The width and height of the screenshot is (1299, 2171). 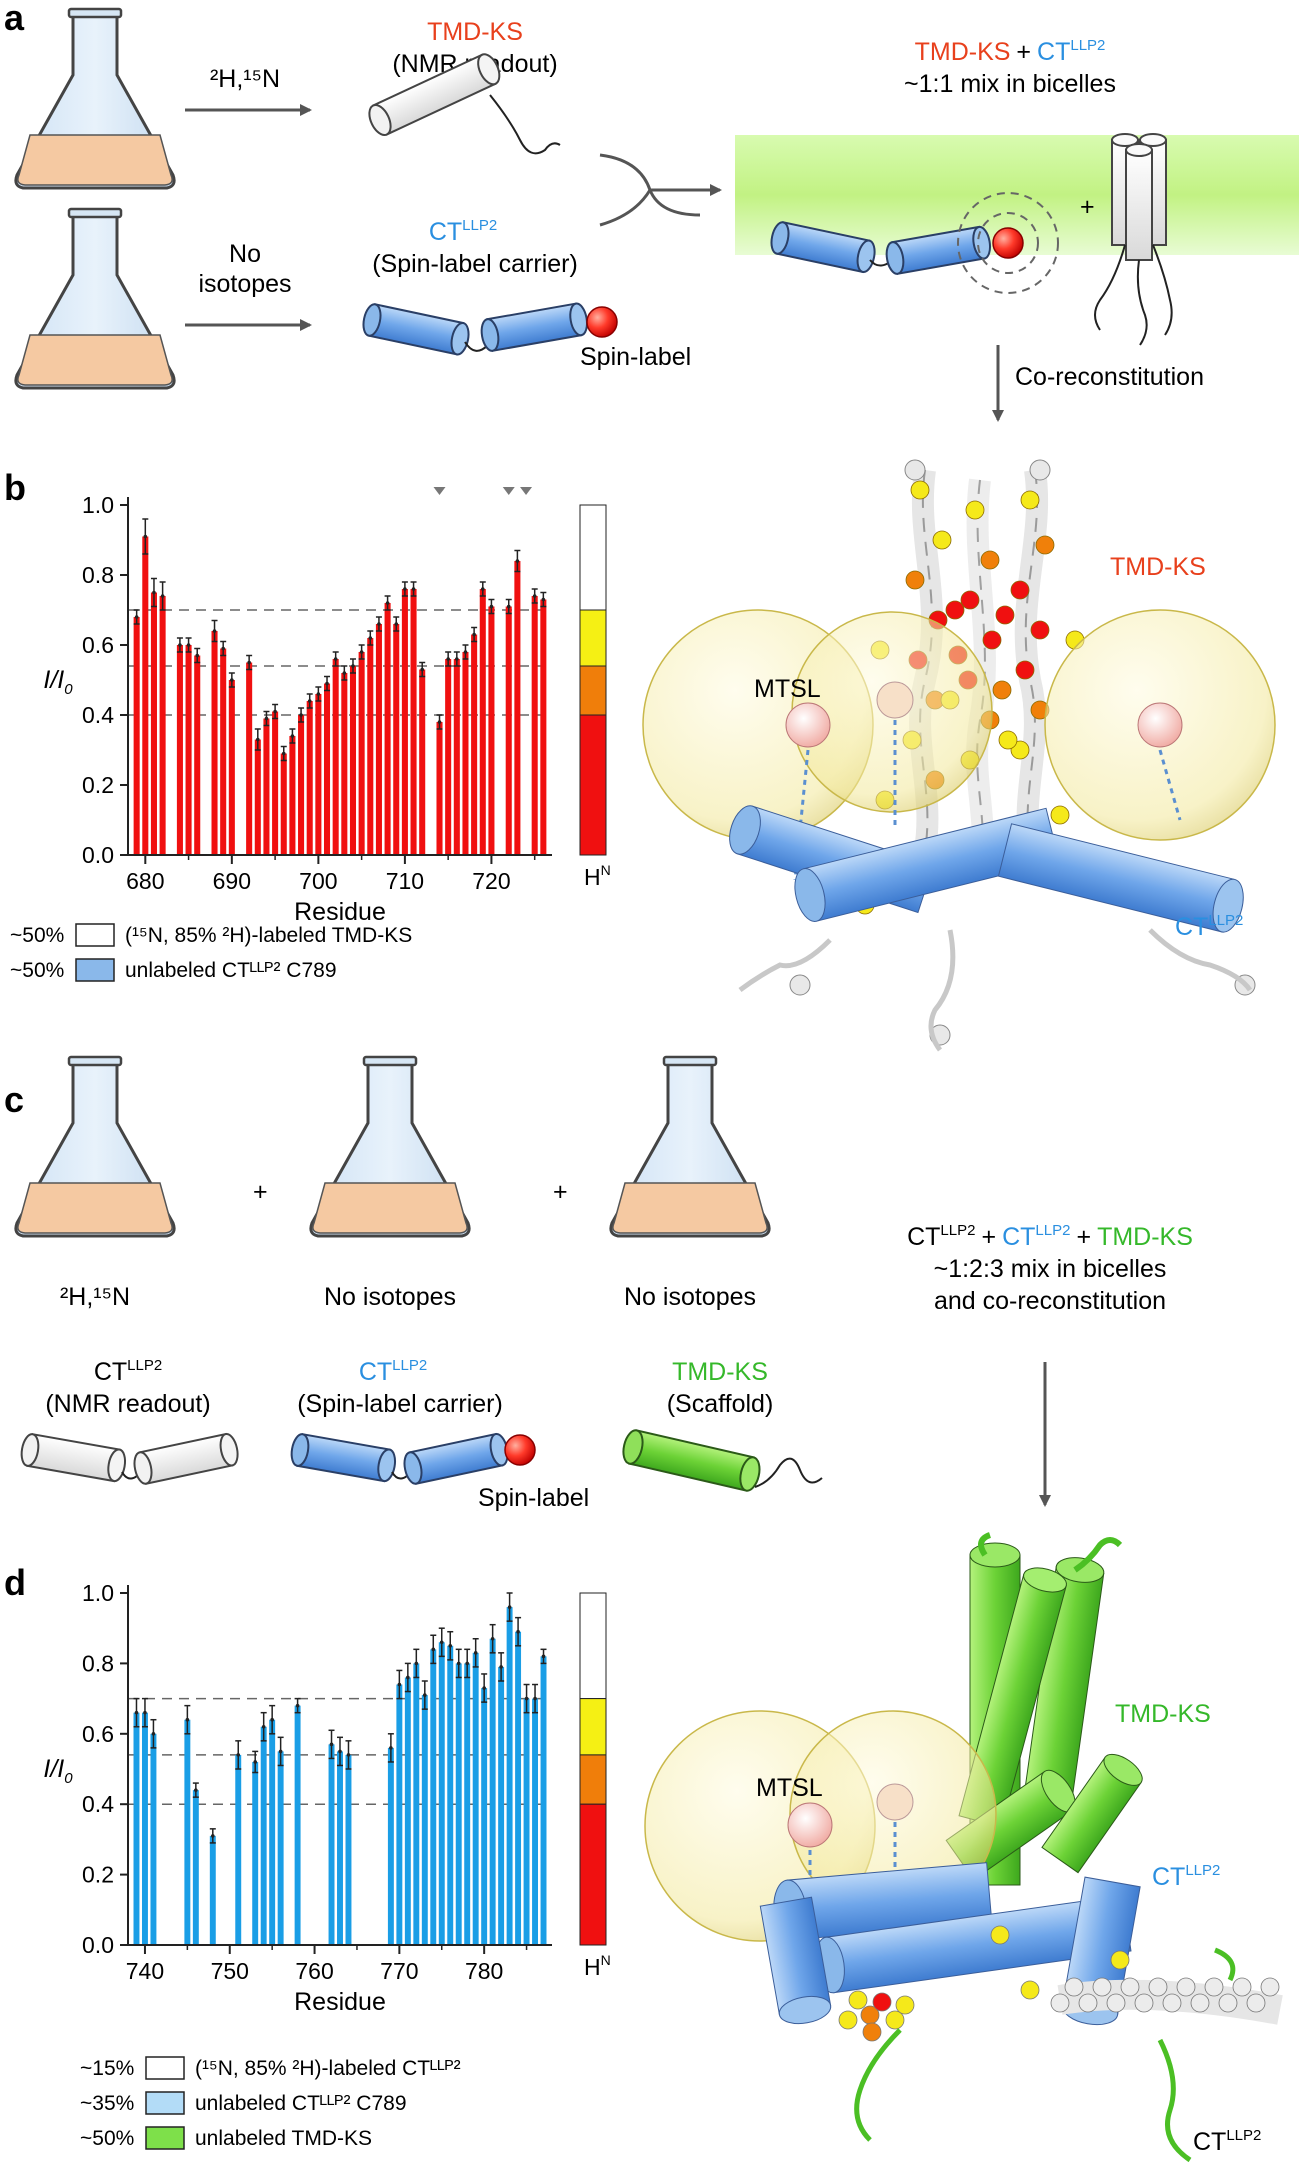 I want to click on legend-pct: ~50%, so click(x=107, y=2138).